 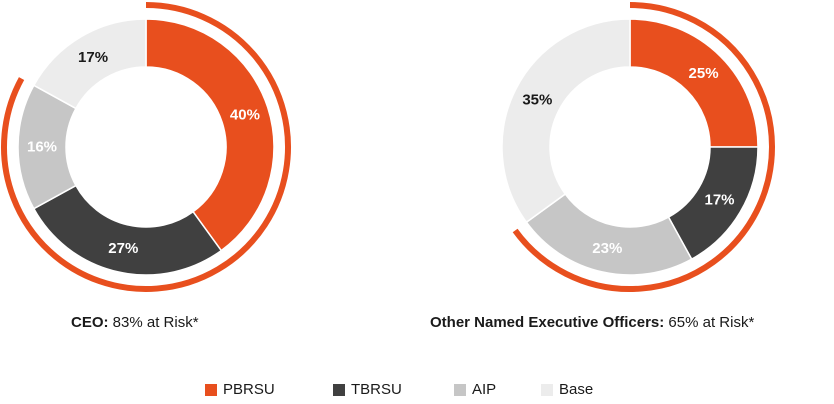 I want to click on legend-item-base: Base, so click(x=567, y=389).